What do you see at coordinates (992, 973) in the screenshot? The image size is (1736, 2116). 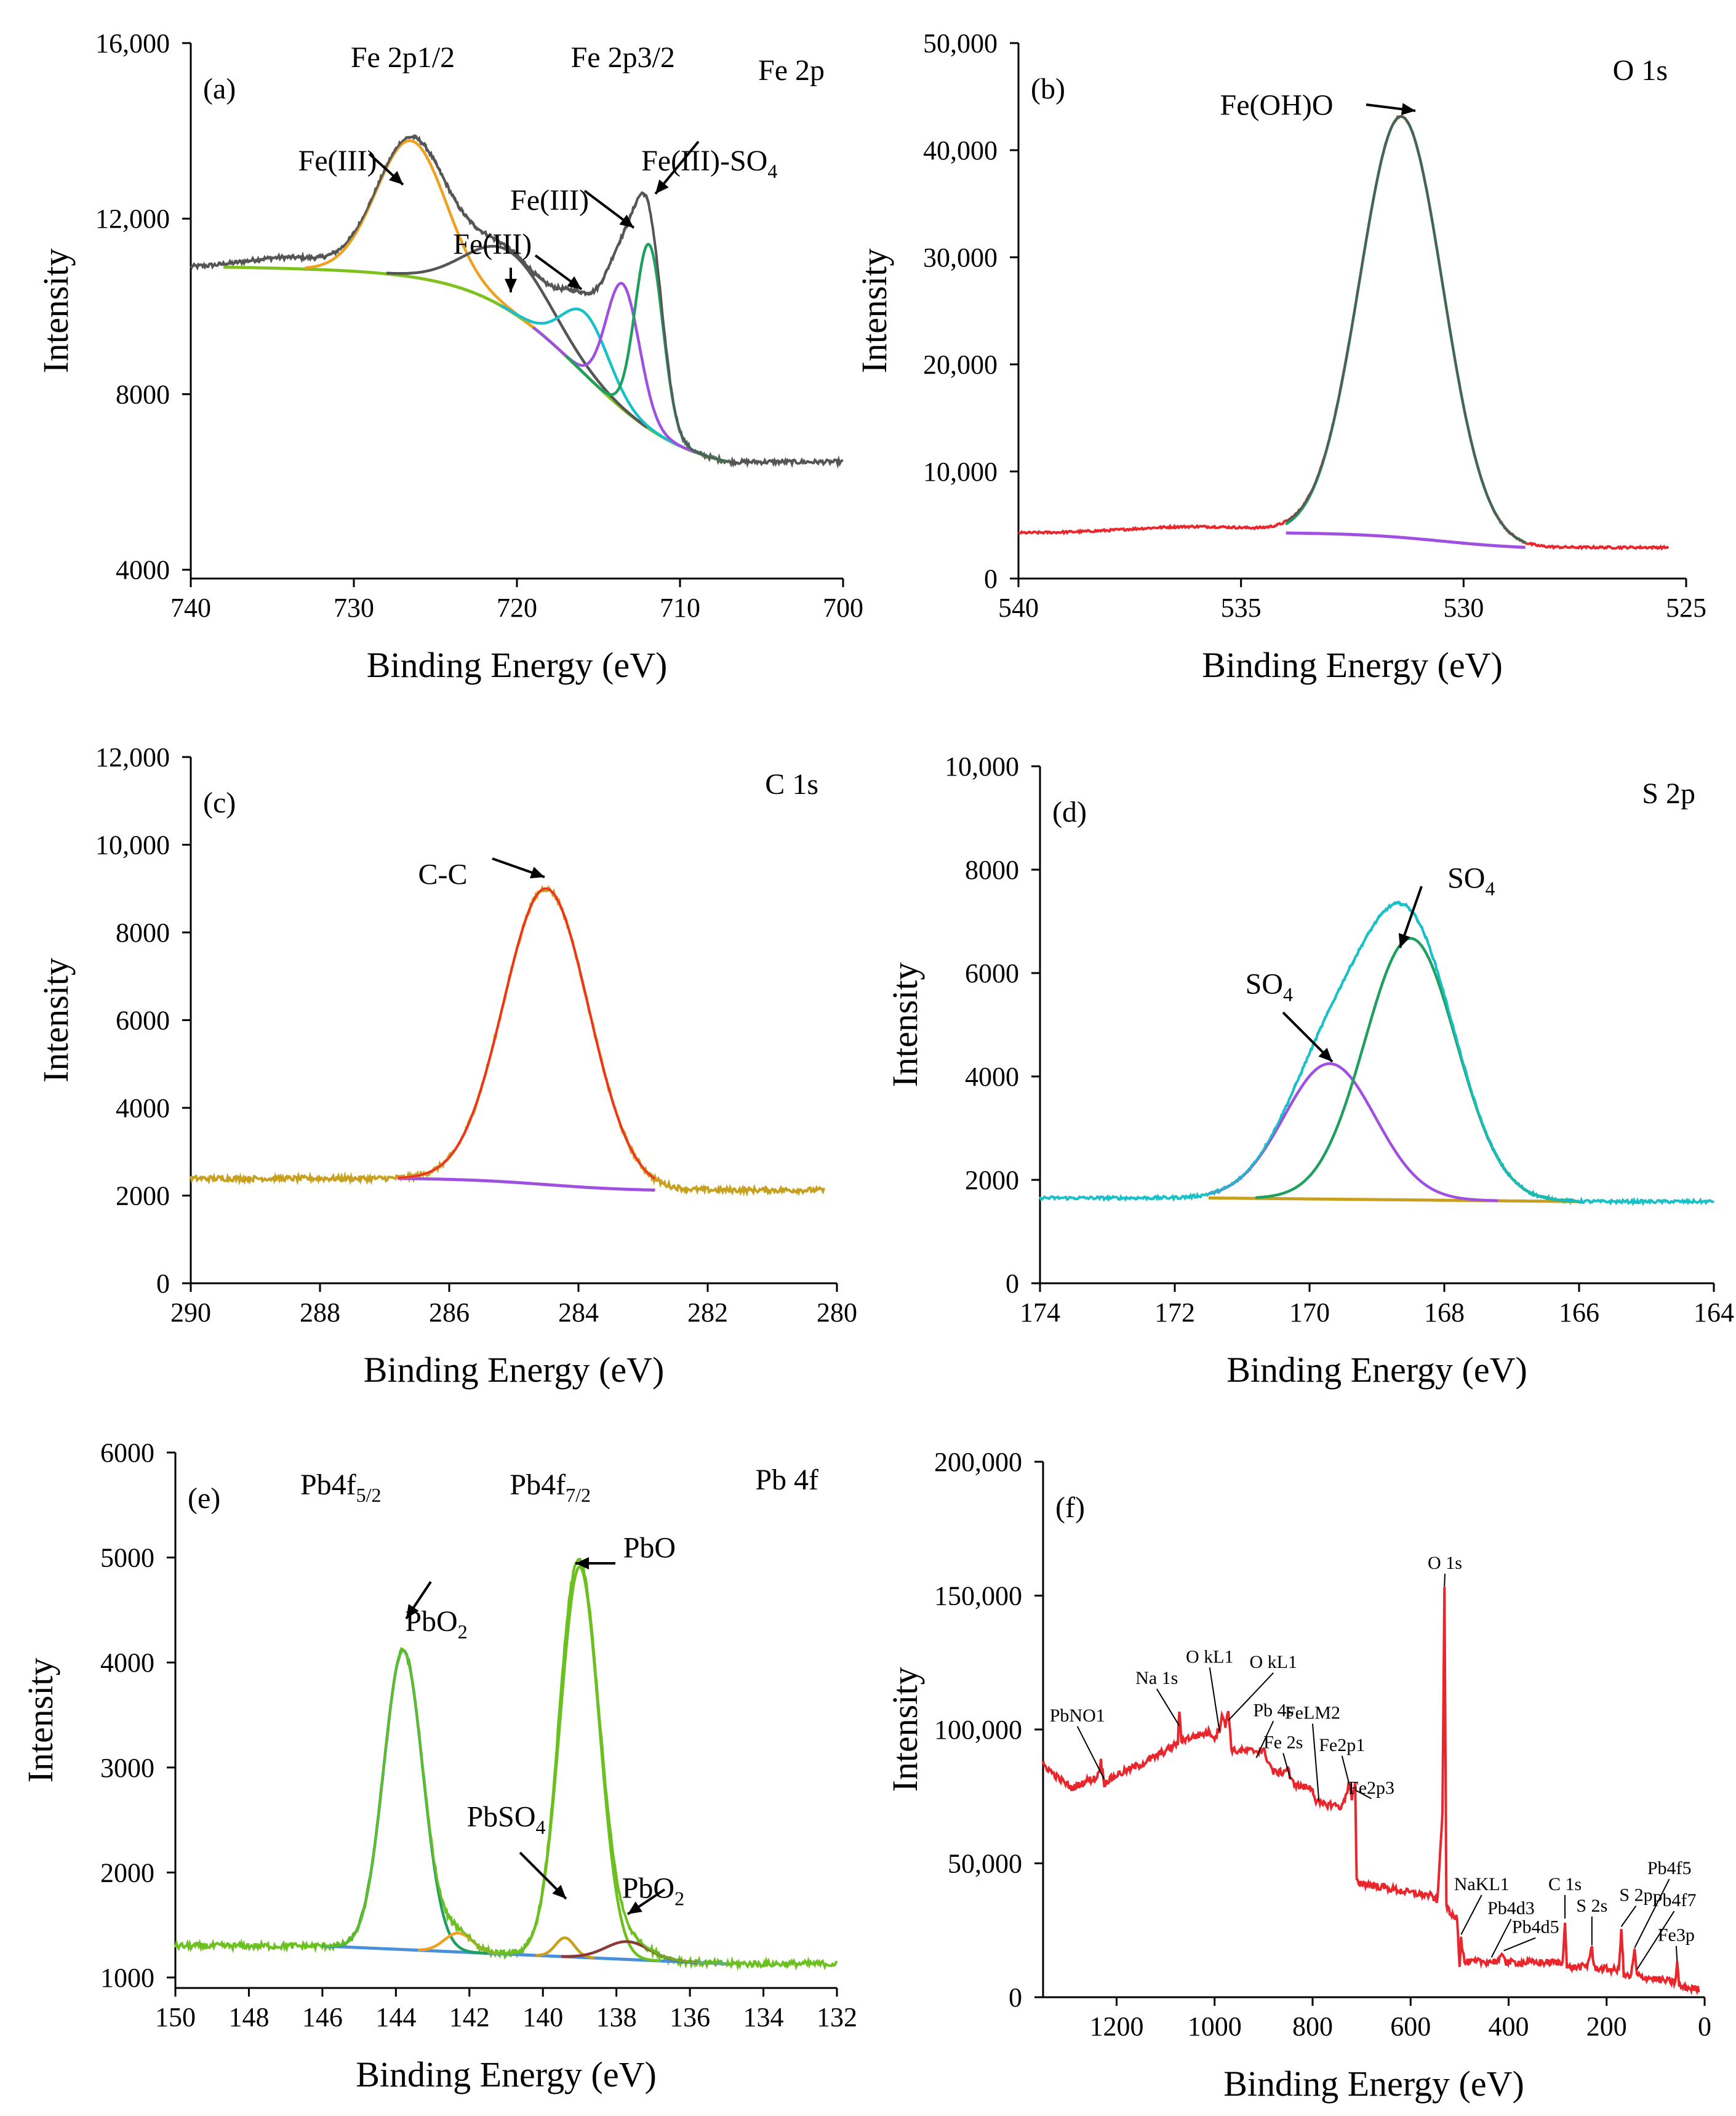 I see `y-tick-label: 6000` at bounding box center [992, 973].